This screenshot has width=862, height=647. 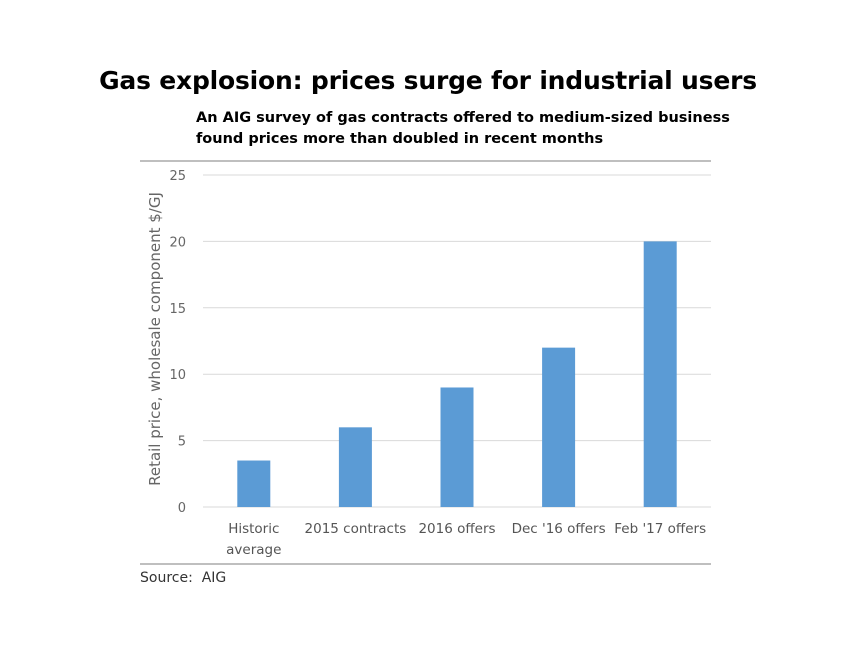 I want to click on y-tick-label: 25, so click(x=177, y=176).